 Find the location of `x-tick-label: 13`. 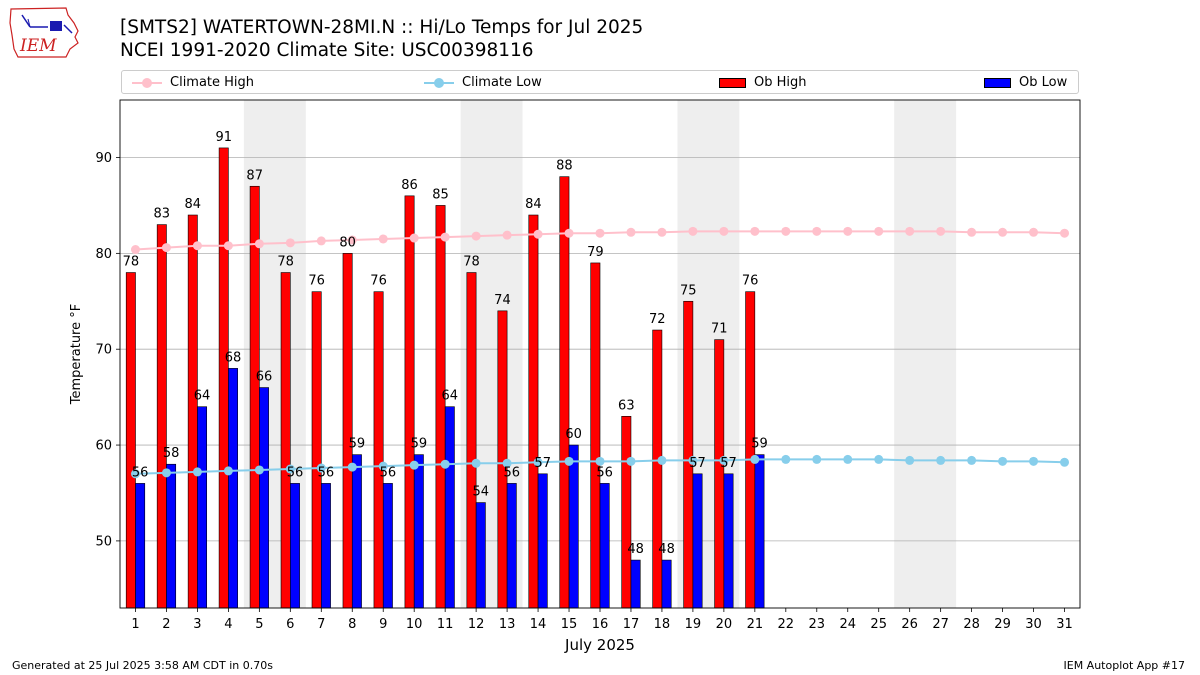

x-tick-label: 13 is located at coordinates (507, 624).